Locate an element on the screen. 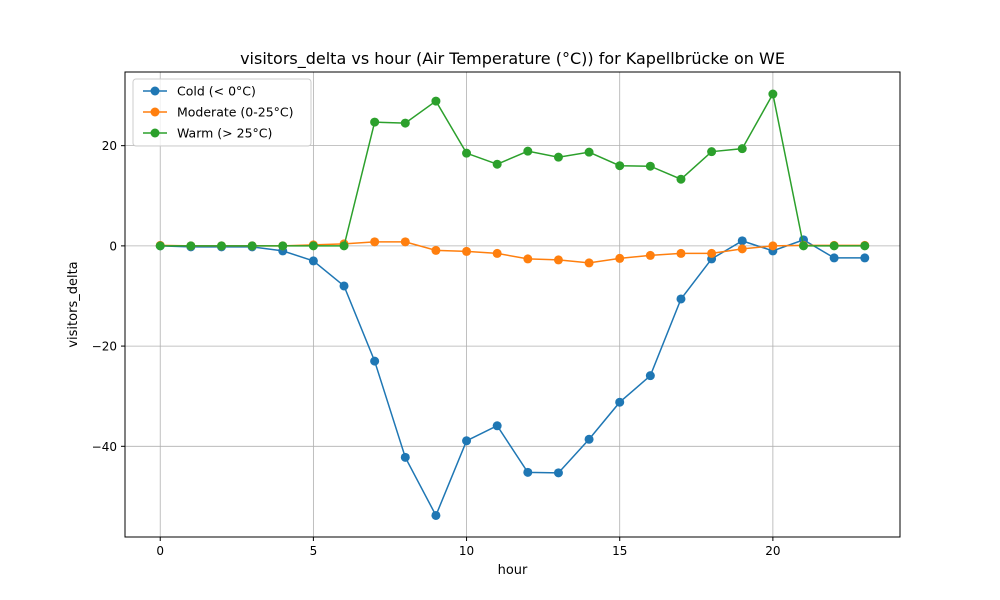 The width and height of the screenshot is (1000, 600). x-tick-label: 10 is located at coordinates (466, 551).